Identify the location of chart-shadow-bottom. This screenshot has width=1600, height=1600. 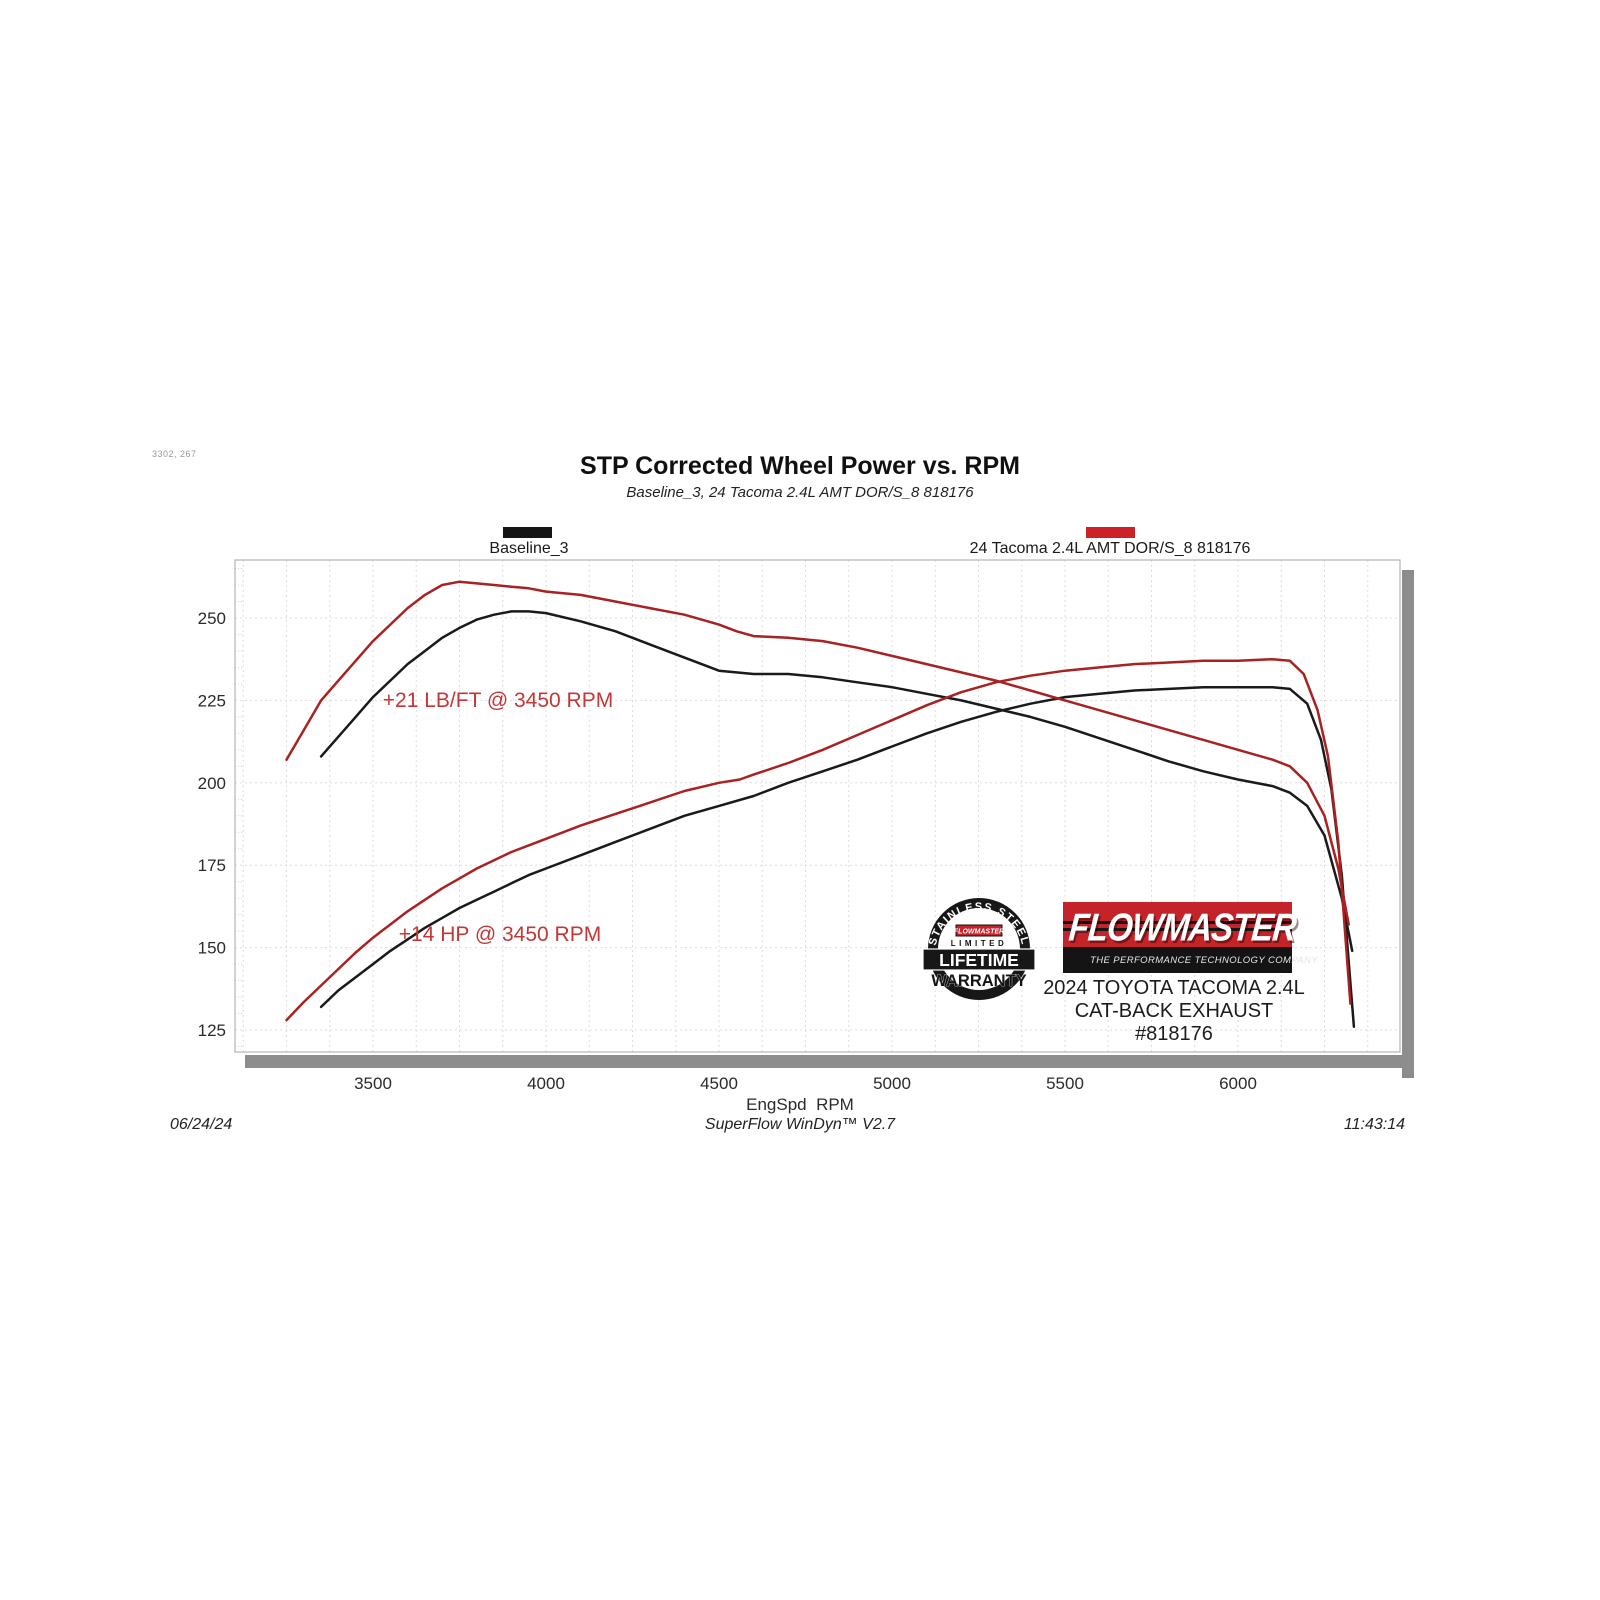
(829, 1061).